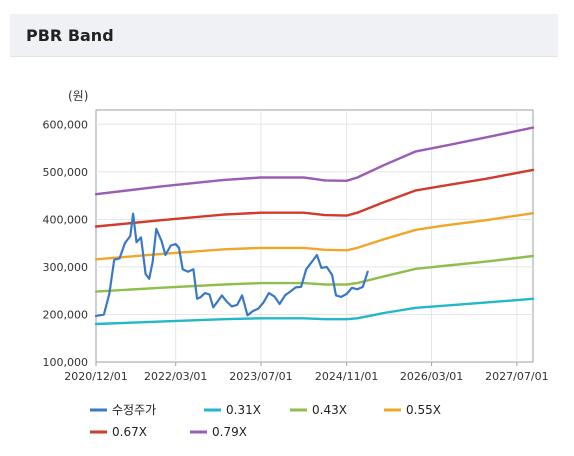  What do you see at coordinates (66, 267) in the screenshot?
I see `y-tick-label: 300,000` at bounding box center [66, 267].